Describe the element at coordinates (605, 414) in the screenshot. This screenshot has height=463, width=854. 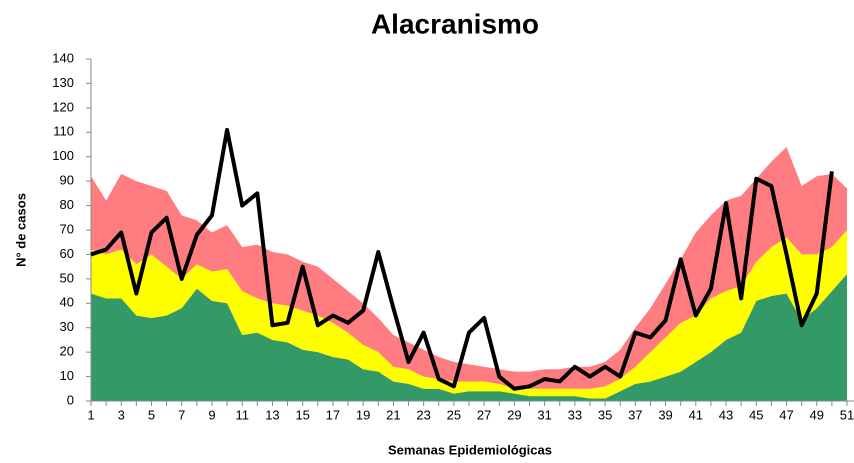
I see `x-tick-label: 35` at that location.